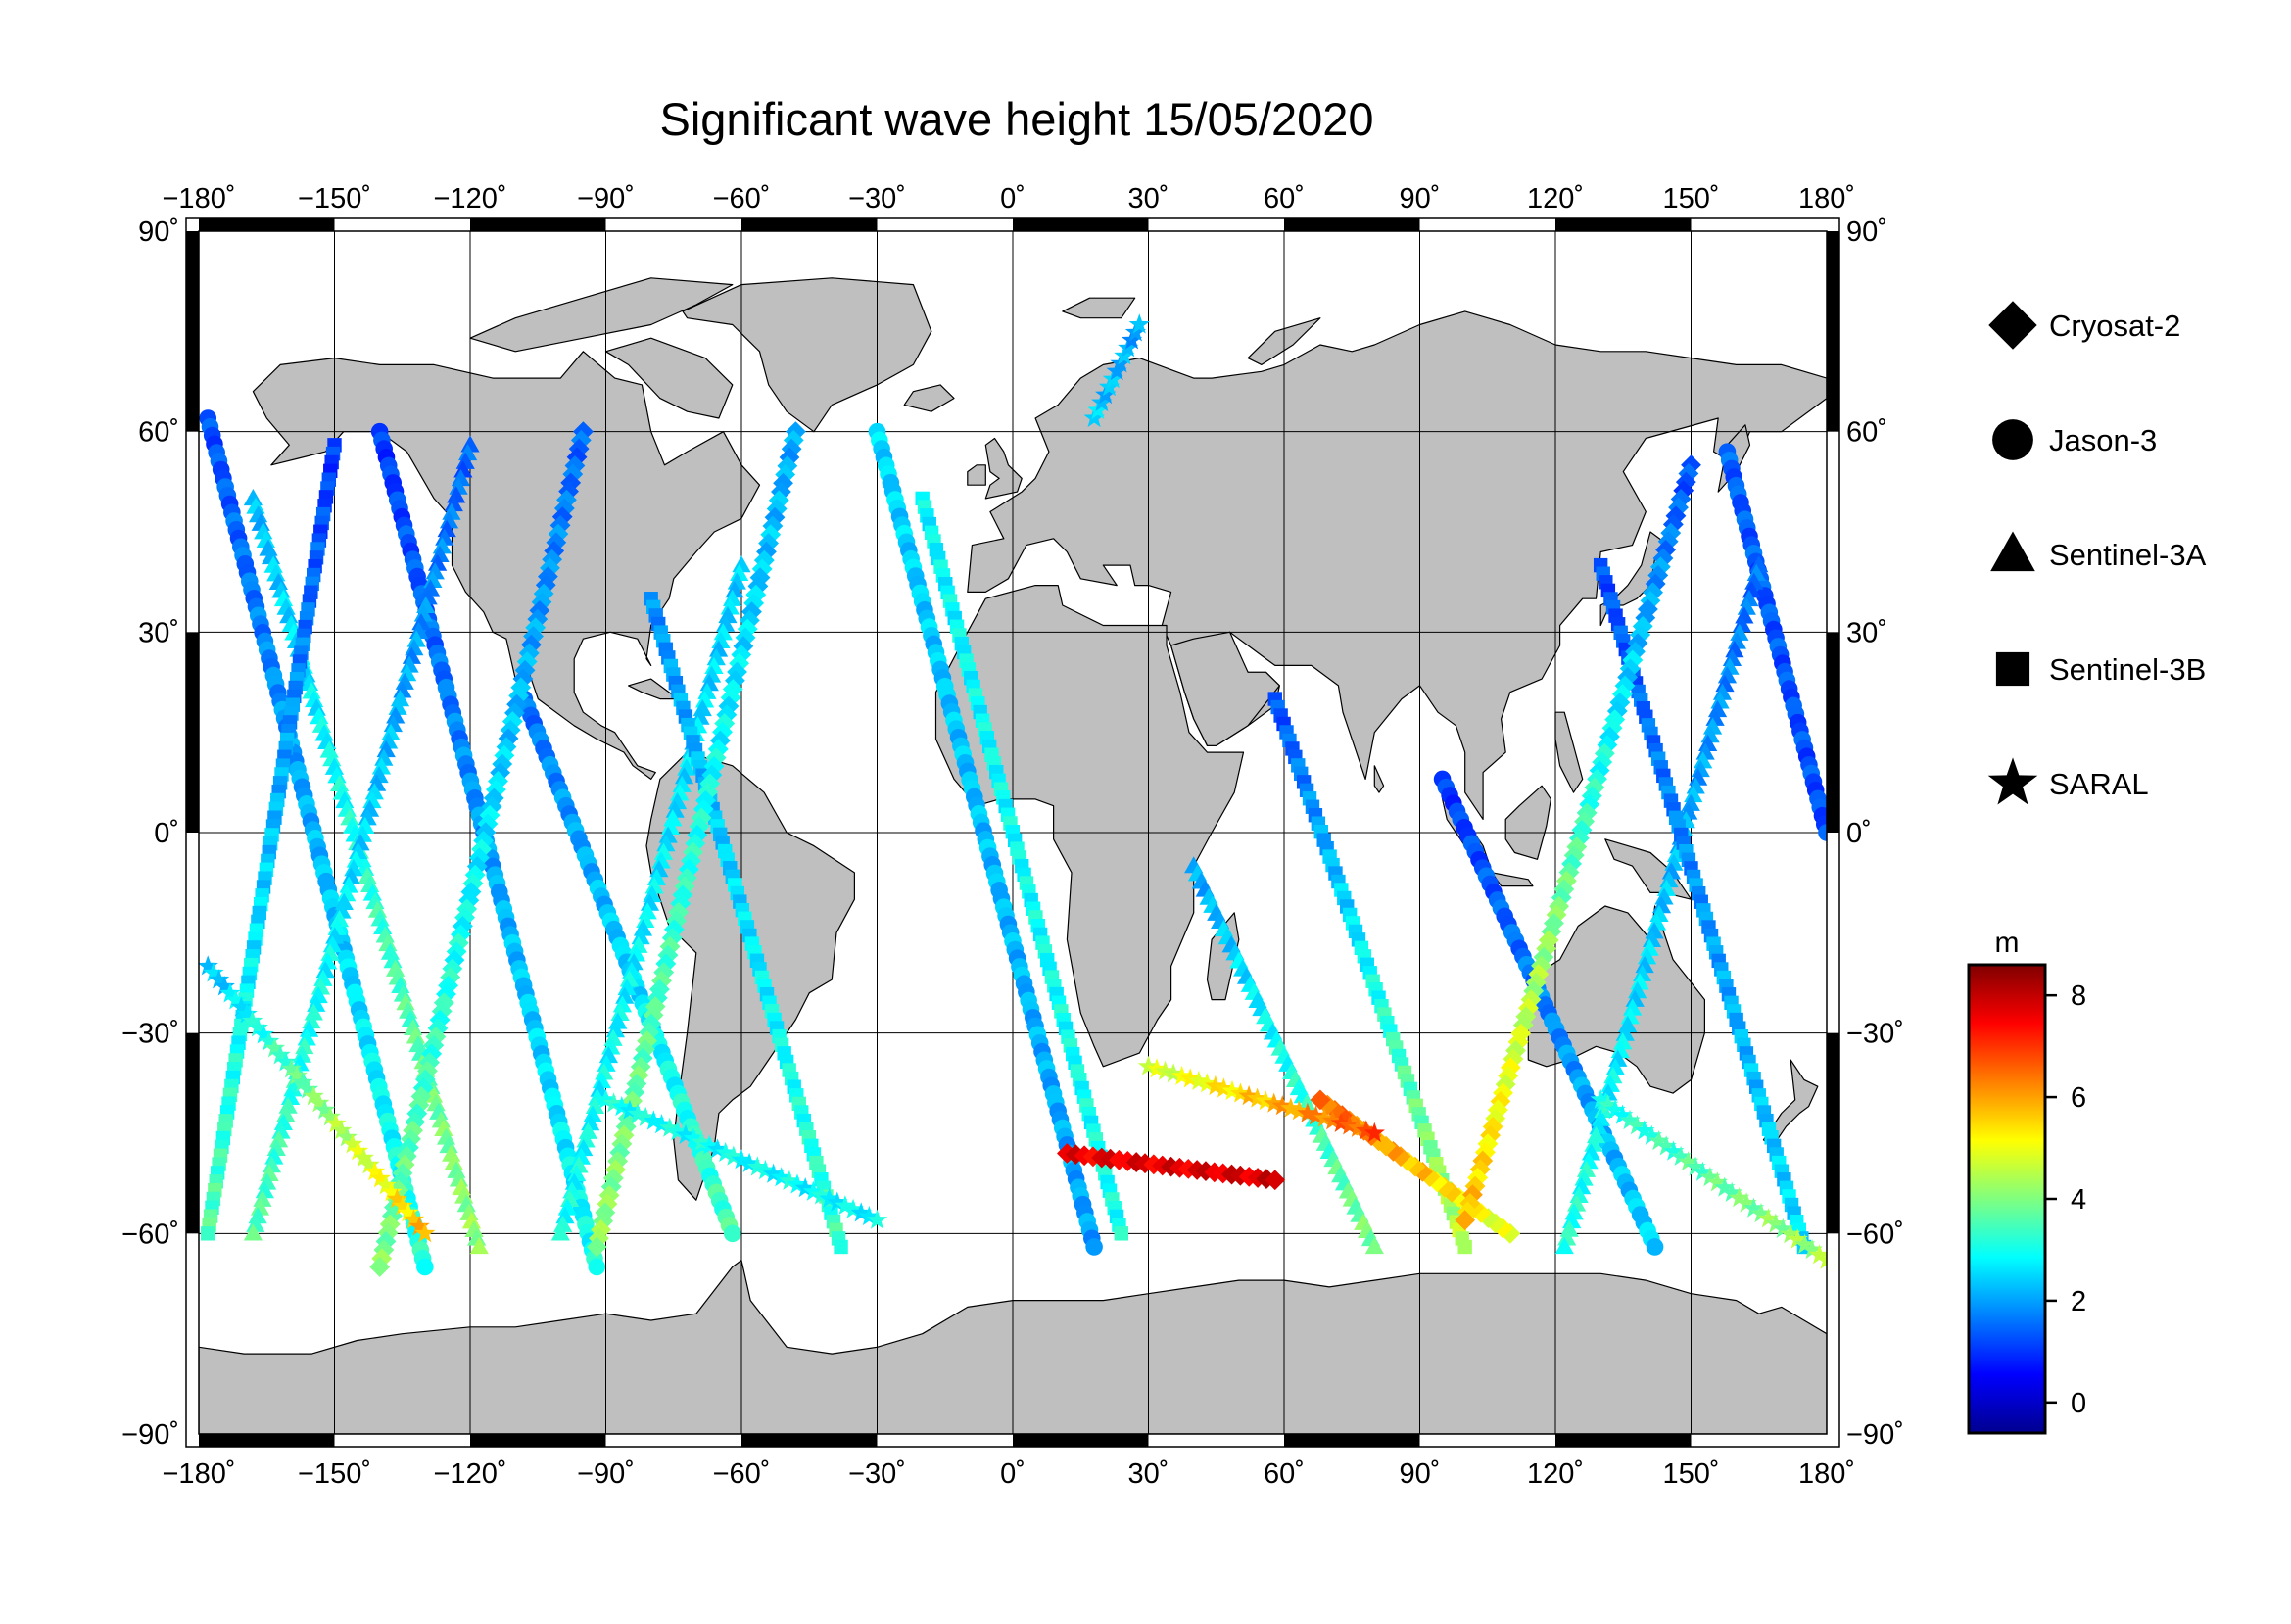 The height and width of the screenshot is (1624, 2291). What do you see at coordinates (166, 833) in the screenshot?
I see `lat-tick-label-left: 0˚` at bounding box center [166, 833].